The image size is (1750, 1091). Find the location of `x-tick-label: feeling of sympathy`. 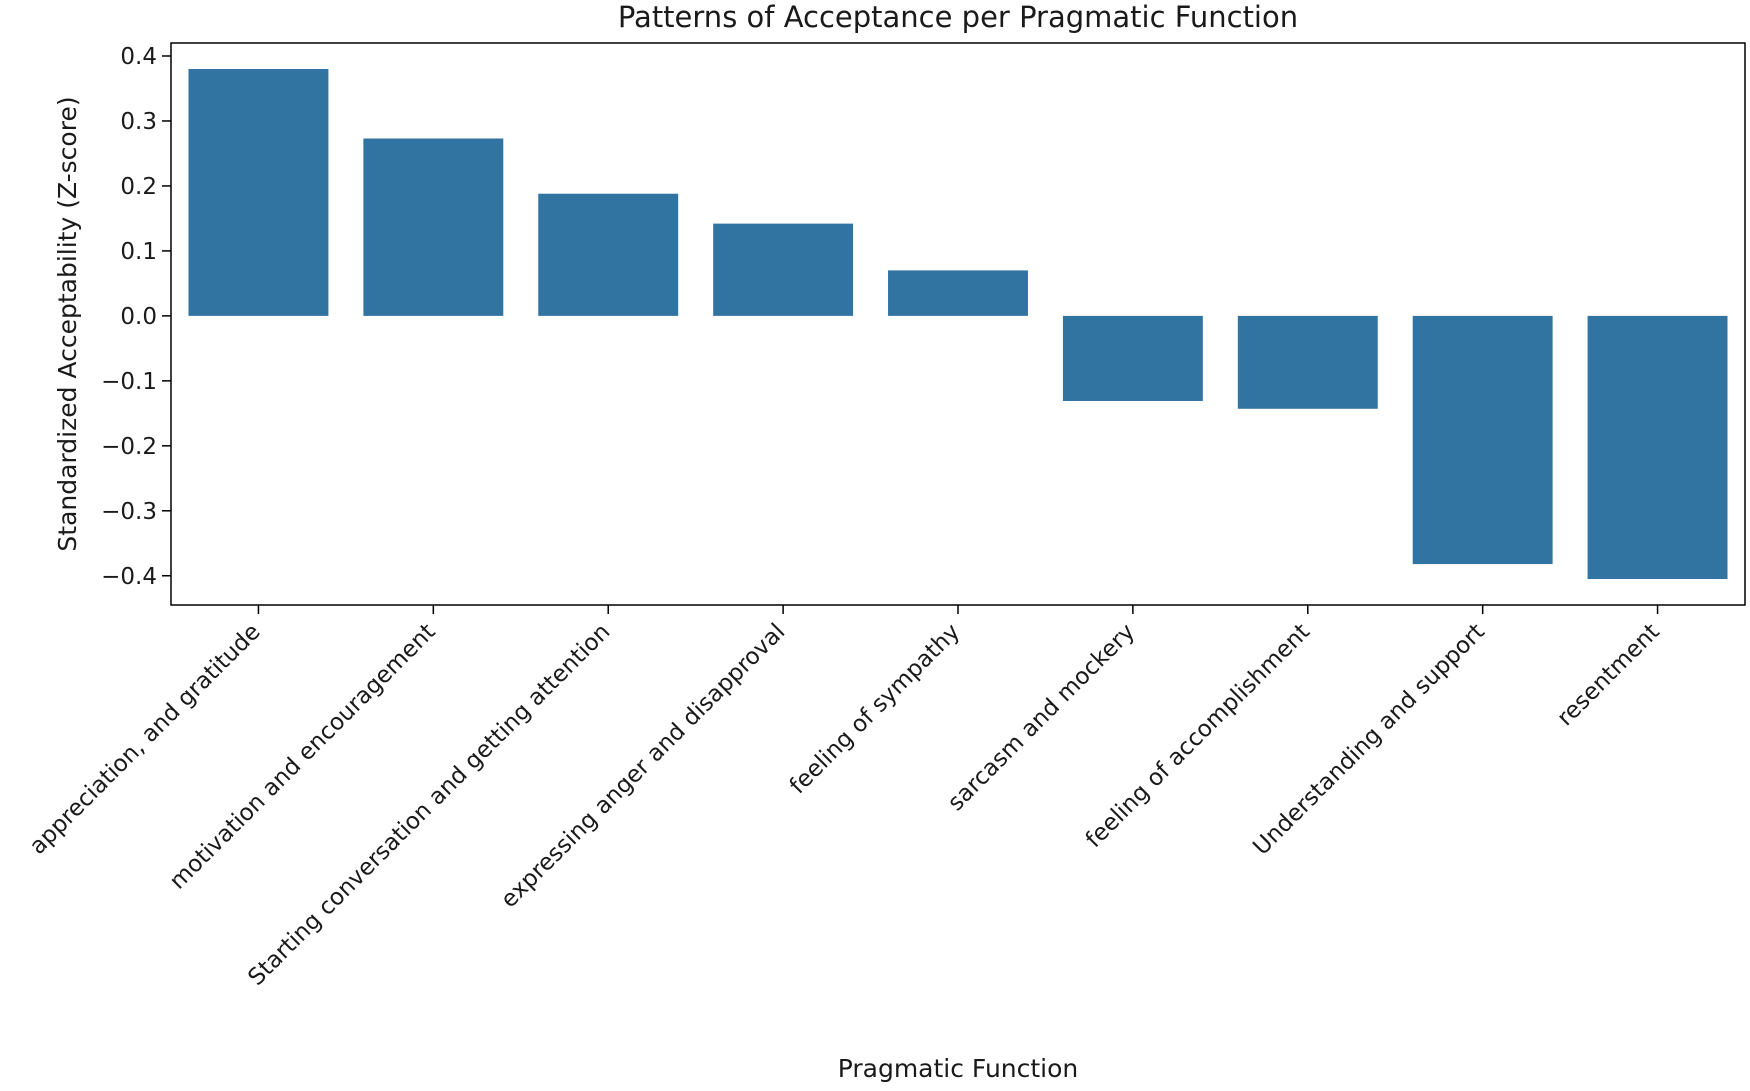

x-tick-label: feeling of sympathy is located at coordinates (875, 709).